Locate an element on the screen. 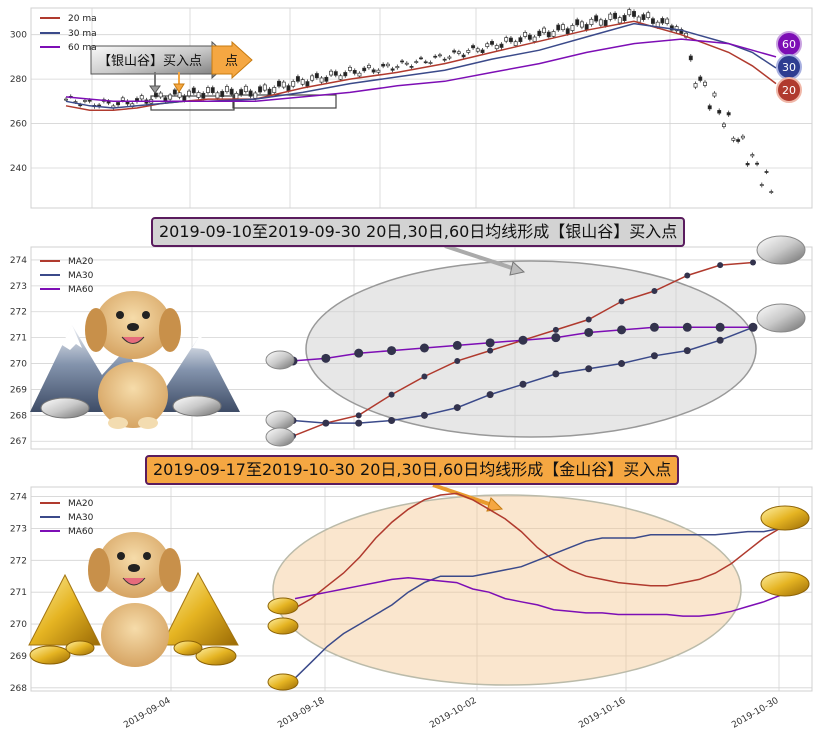 The image size is (819, 740). ma-line-MA20-gold is located at coordinates (537, 550).